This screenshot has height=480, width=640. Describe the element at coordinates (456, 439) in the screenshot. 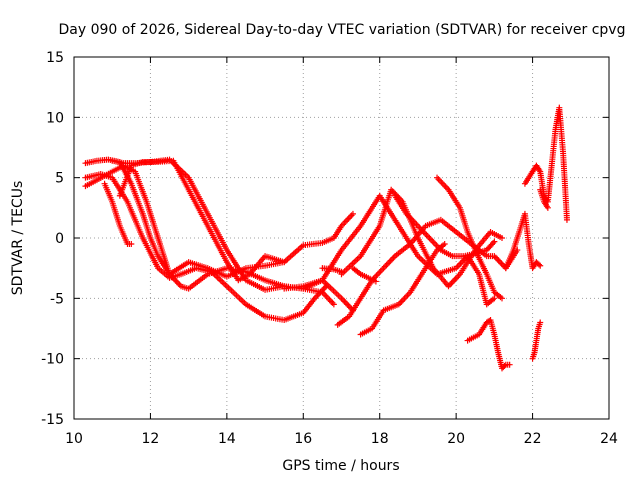

I see `x-tick-label: 20` at that location.